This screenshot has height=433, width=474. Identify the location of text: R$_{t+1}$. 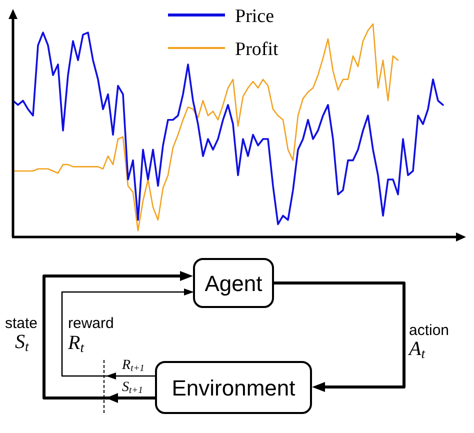
(132, 366).